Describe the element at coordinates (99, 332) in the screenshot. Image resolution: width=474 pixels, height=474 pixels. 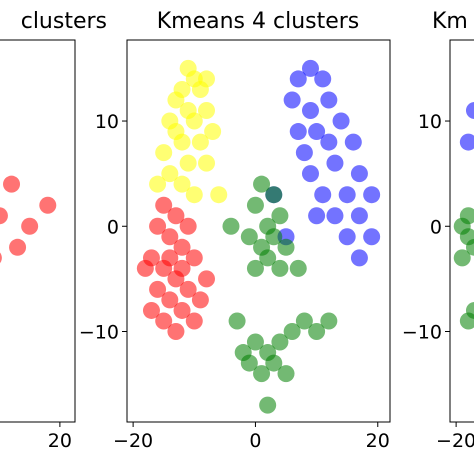
I see `y-tick-label: −10` at that location.